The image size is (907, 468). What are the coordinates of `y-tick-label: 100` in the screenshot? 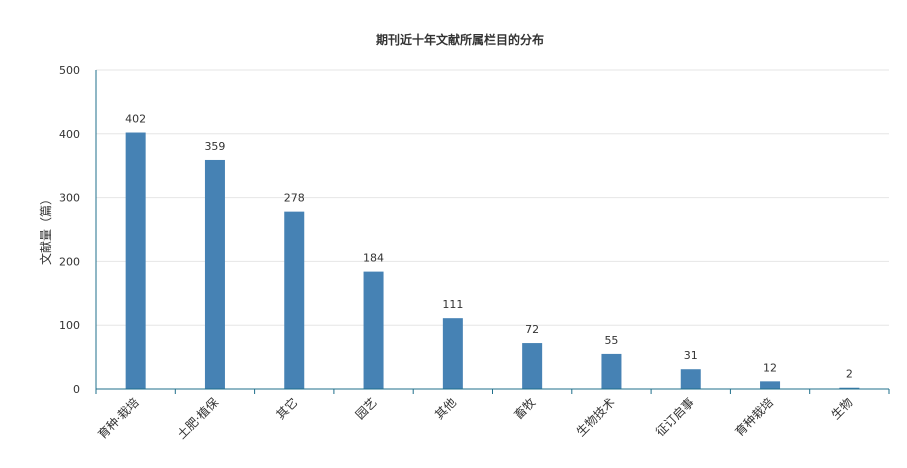 It's located at (69, 325).